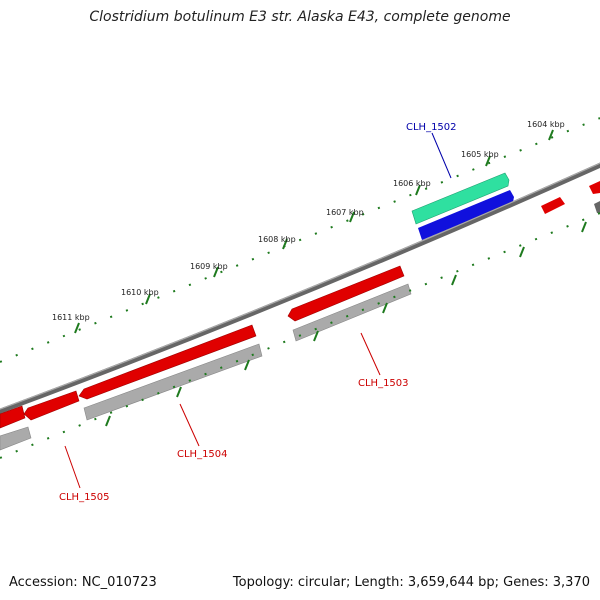 The image size is (600, 600). Describe the element at coordinates (83, 582) in the screenshot. I see `accession-text: Accession: NC_010723` at that location.